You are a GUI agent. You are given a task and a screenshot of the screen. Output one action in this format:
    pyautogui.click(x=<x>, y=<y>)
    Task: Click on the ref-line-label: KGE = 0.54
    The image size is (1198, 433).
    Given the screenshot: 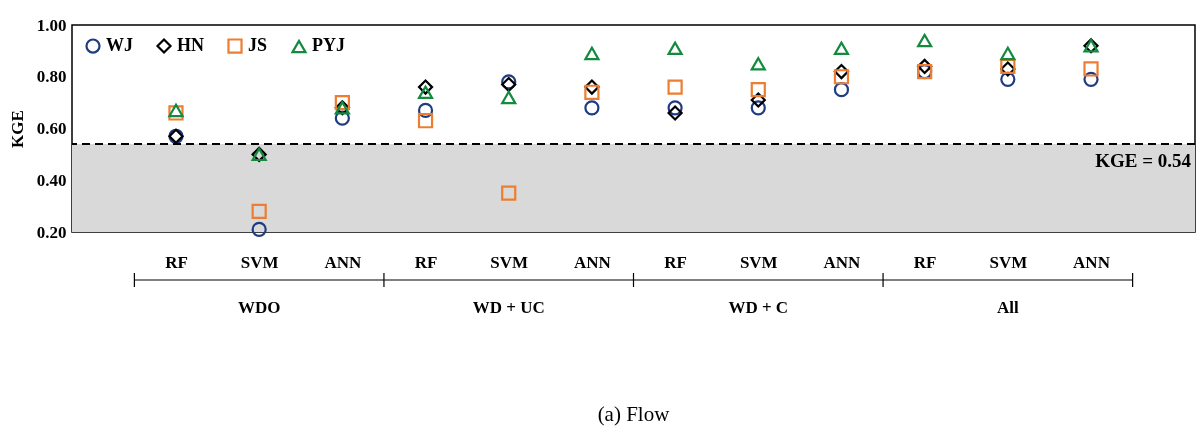 What is the action you would take?
    pyautogui.click(x=1143, y=161)
    